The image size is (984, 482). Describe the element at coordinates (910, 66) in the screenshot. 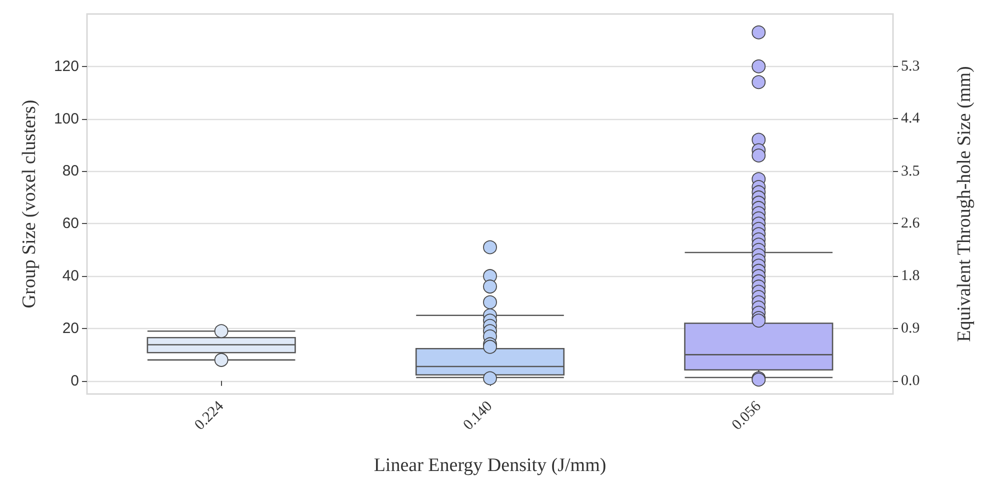

I see `y2-tick-label: 5.3` at that location.